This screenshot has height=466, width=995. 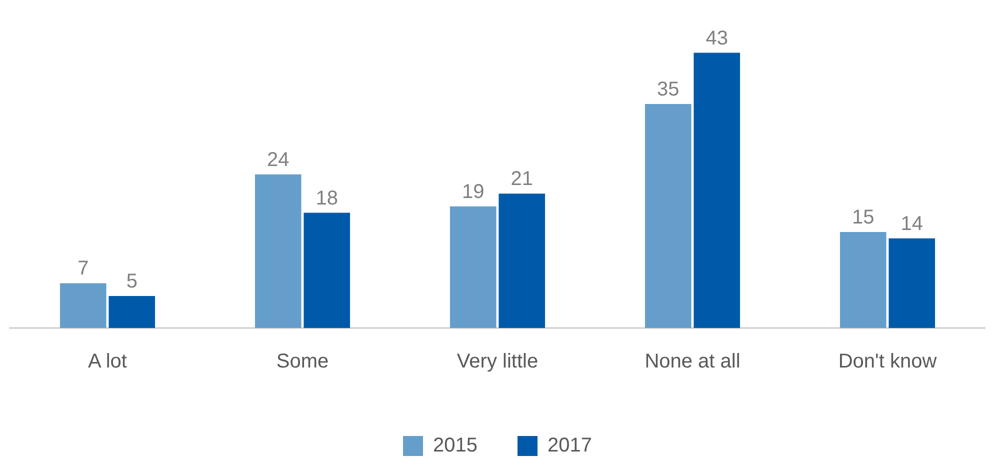 I want to click on data-label: 15, so click(x=863, y=217).